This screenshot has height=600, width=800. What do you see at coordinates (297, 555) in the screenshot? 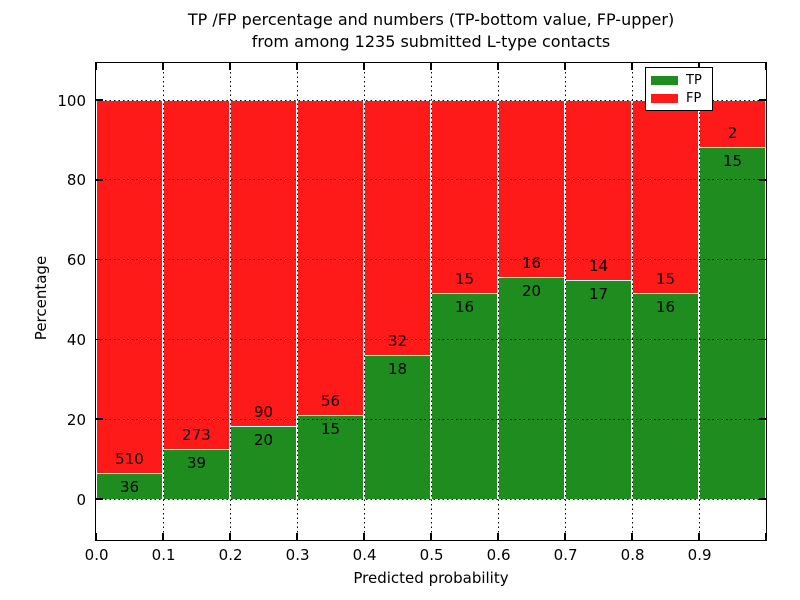
I see `x-tick-label-3: 0.3` at bounding box center [297, 555].